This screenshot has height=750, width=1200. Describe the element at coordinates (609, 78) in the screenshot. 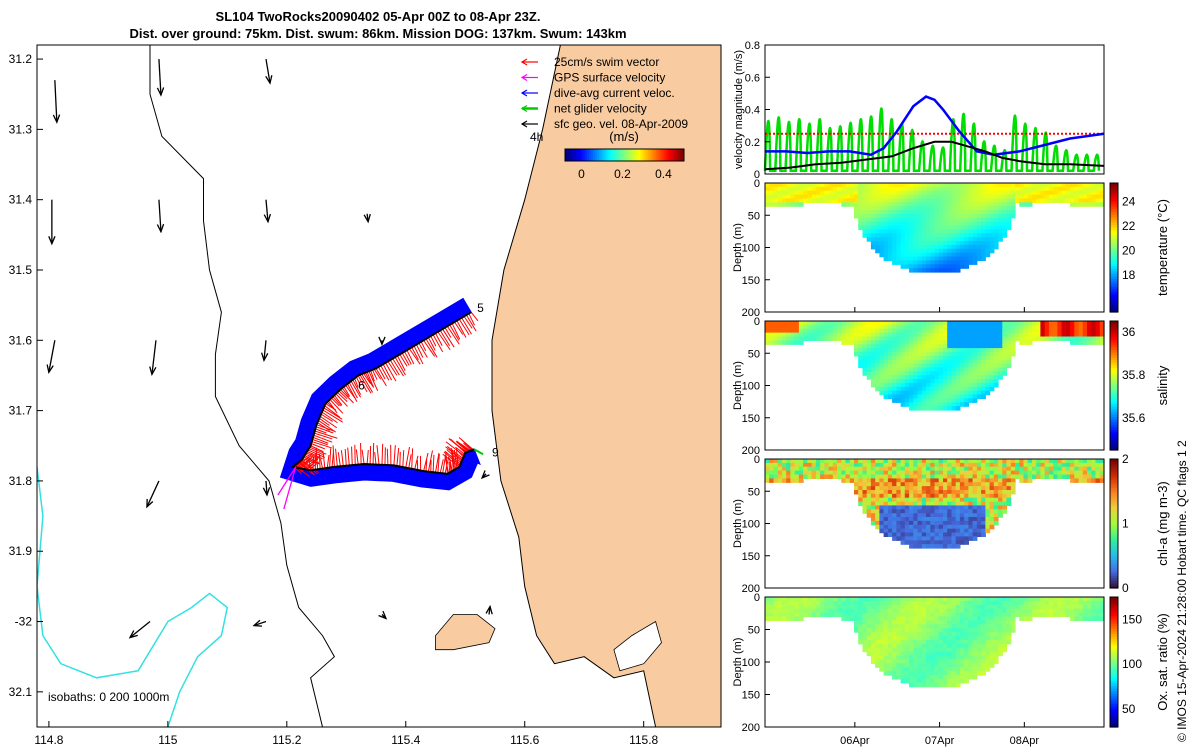

I see `legend-label: GPS surface velocity` at that location.